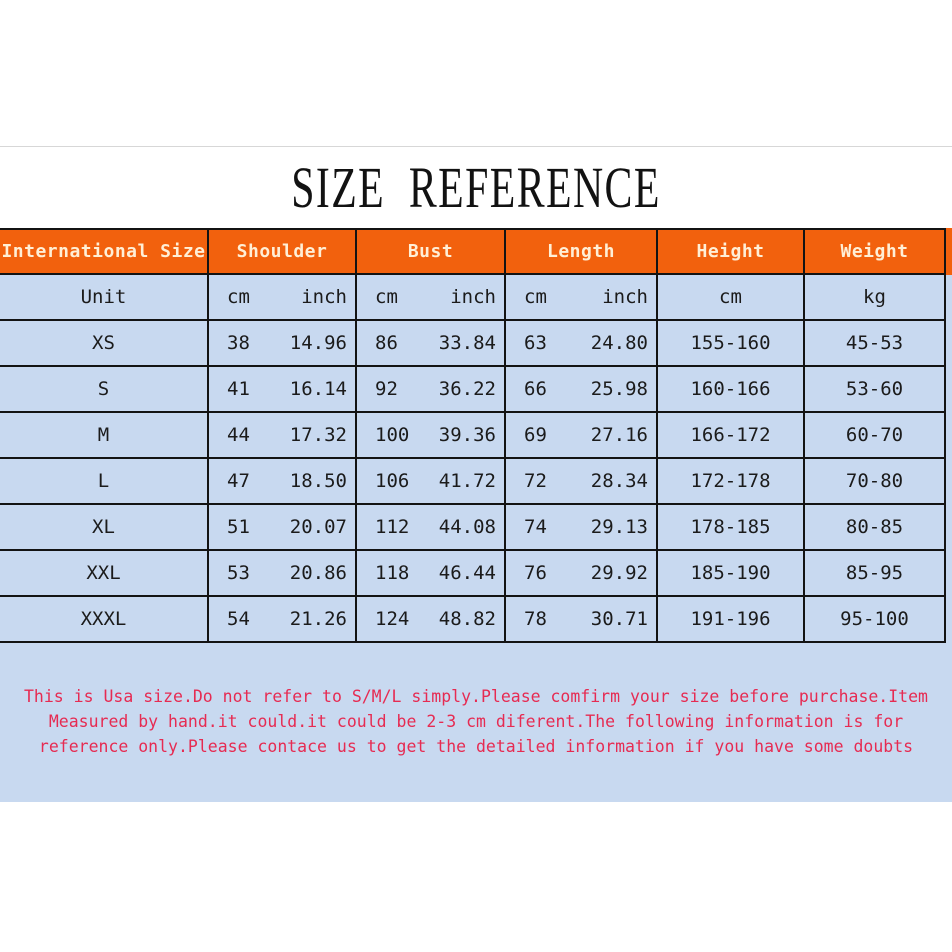  I want to click on cell-shoulder: 47 18.50, so click(282, 481).